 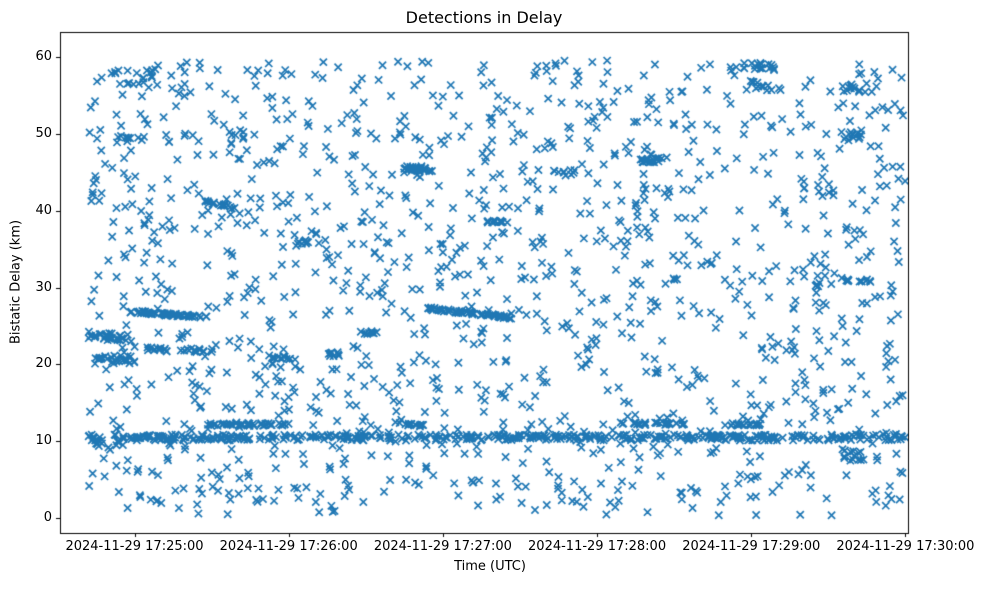 I want to click on x-axis-label: Time (UTC), so click(x=490, y=566).